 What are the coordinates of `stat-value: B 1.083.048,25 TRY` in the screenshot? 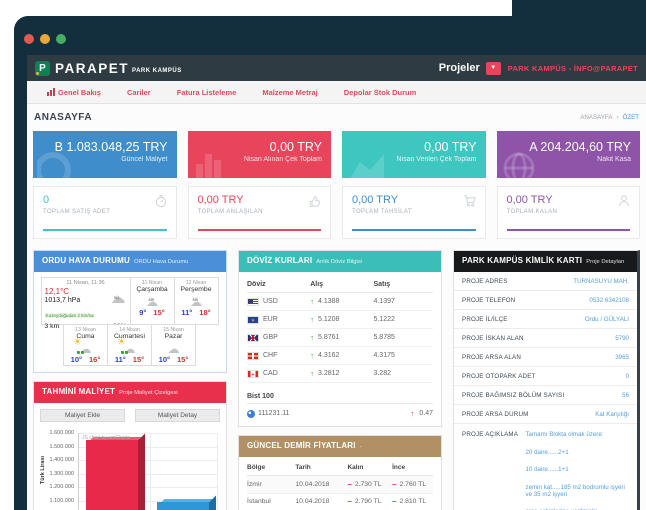 It's located at (111, 147).